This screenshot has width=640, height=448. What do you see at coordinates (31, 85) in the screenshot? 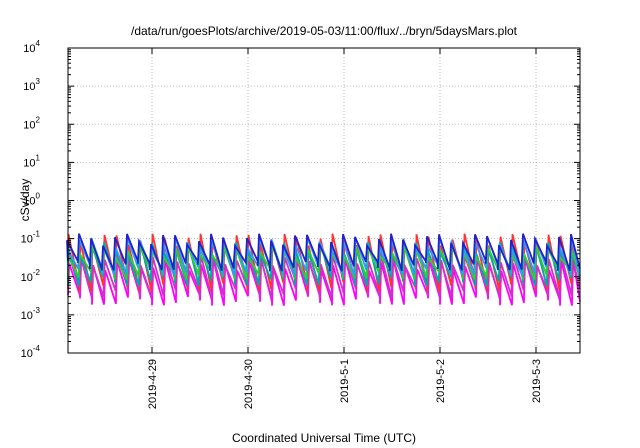
I see `y-tick-label: 10³` at bounding box center [31, 85].